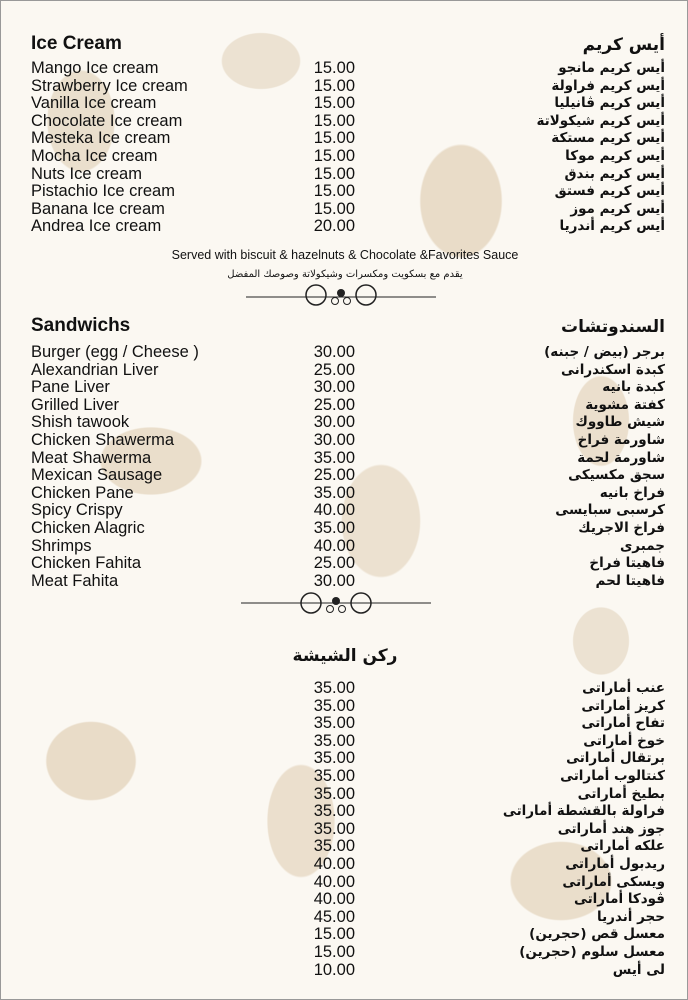 The height and width of the screenshot is (1000, 688). What do you see at coordinates (614, 173) in the screenshot?
I see `item-name-ar: أيس كريم بندق` at bounding box center [614, 173].